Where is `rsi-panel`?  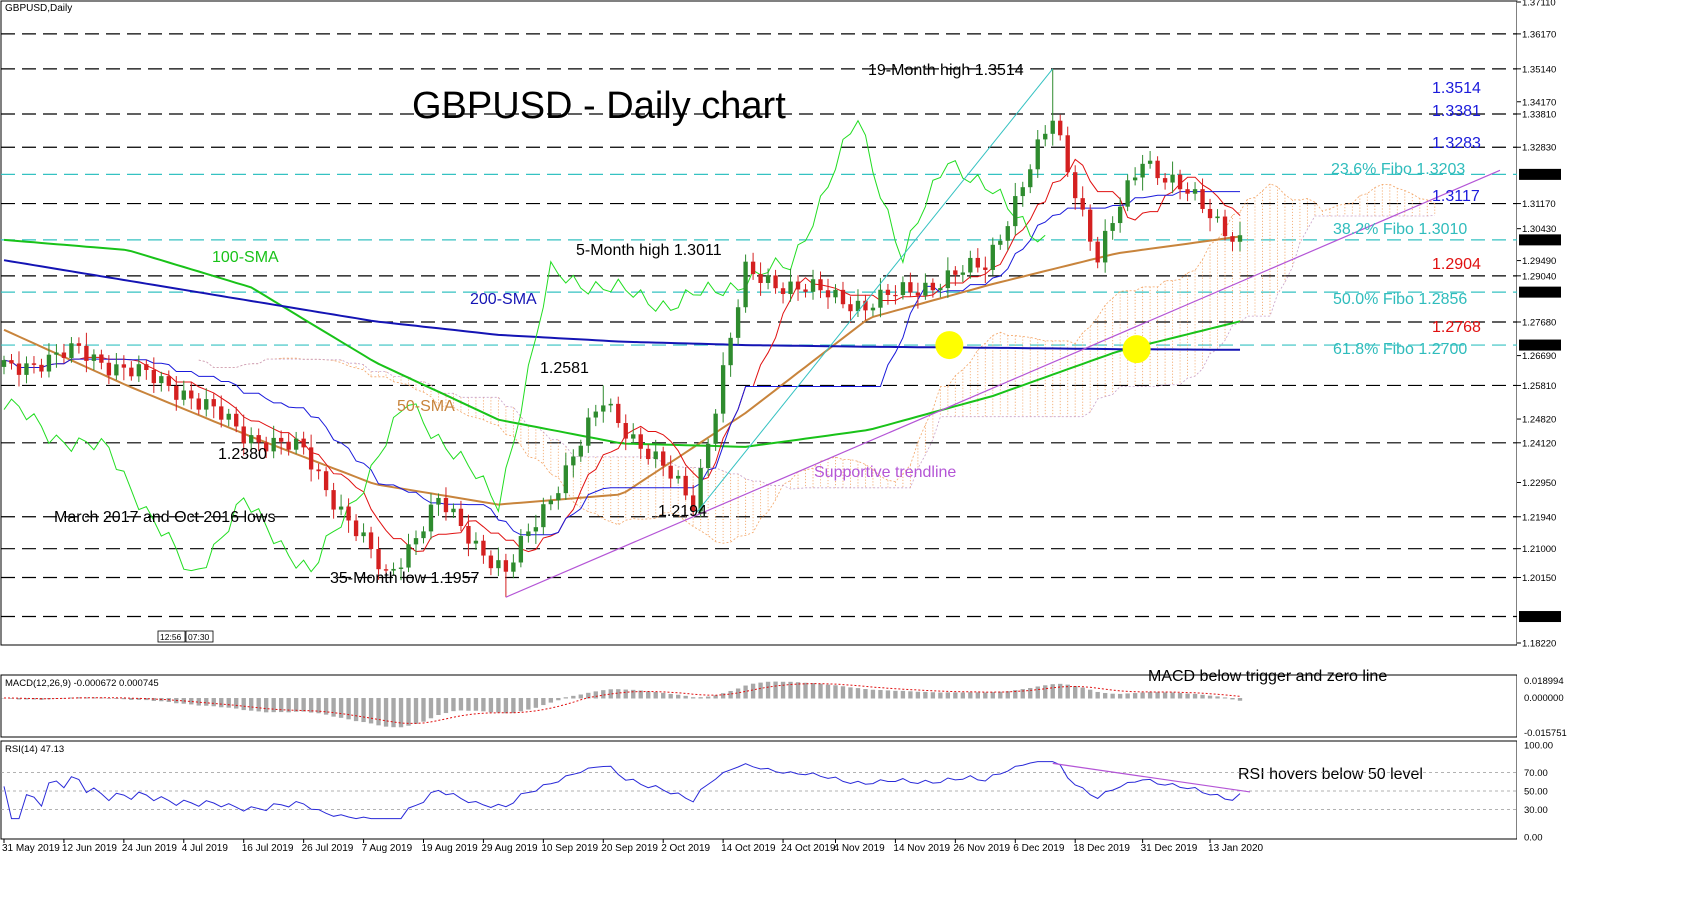
rsi-panel is located at coordinates (759, 790).